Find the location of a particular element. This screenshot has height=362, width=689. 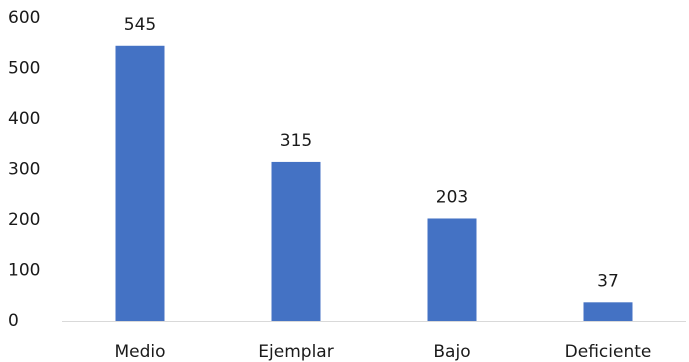

y-axis-ticks: 0 100 200 300 400 500 600 is located at coordinates (24, 169).